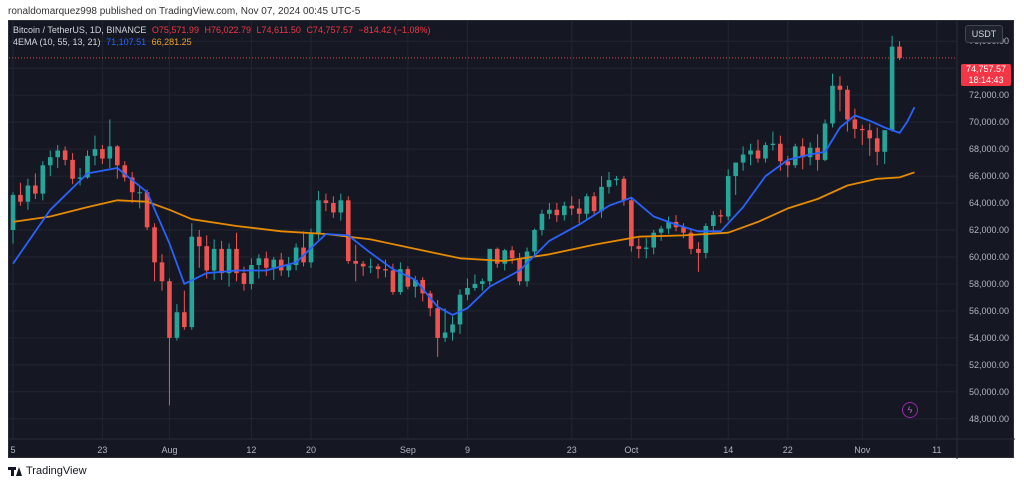 The height and width of the screenshot is (484, 1024). Describe the element at coordinates (989, 338) in the screenshot. I see `y-tick-label: 54,000.00` at that location.